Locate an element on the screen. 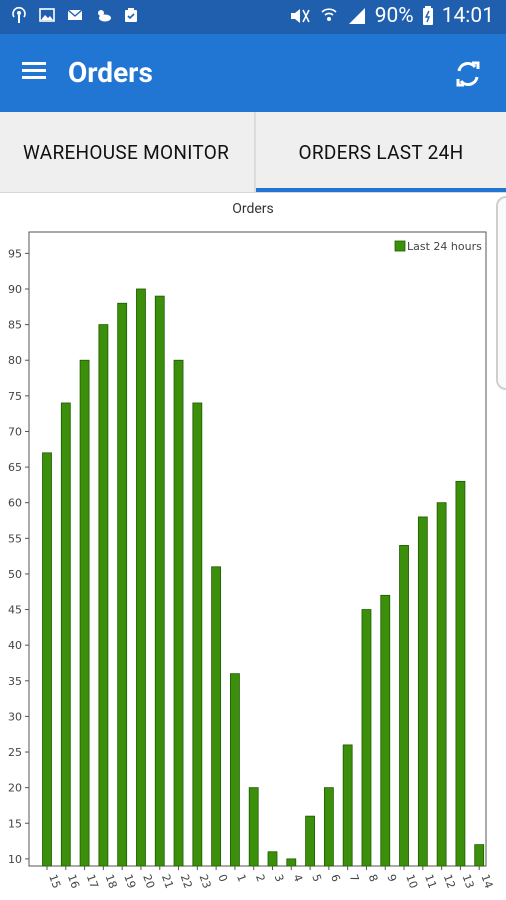  x-tick-label: 15 is located at coordinates (54, 882).